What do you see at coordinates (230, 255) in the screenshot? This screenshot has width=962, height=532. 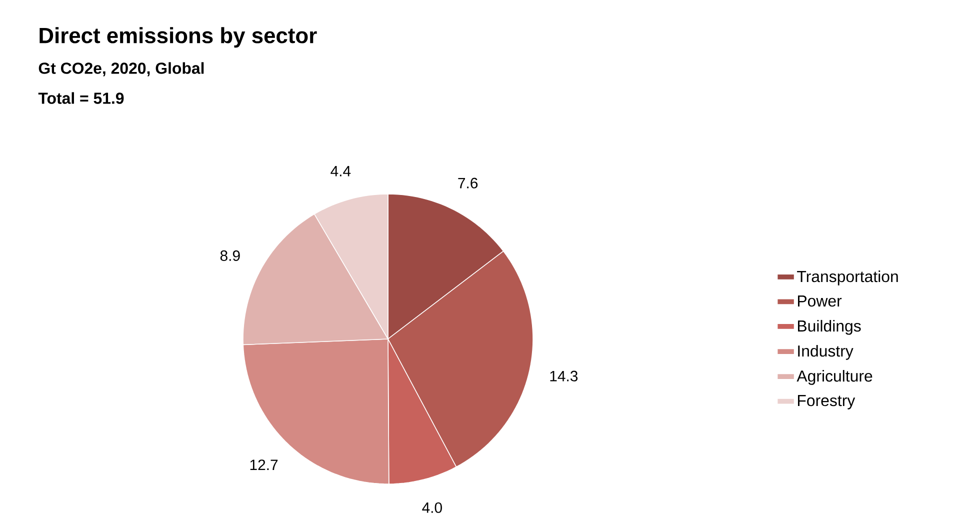 I see `data-label: 8.9` at bounding box center [230, 255].